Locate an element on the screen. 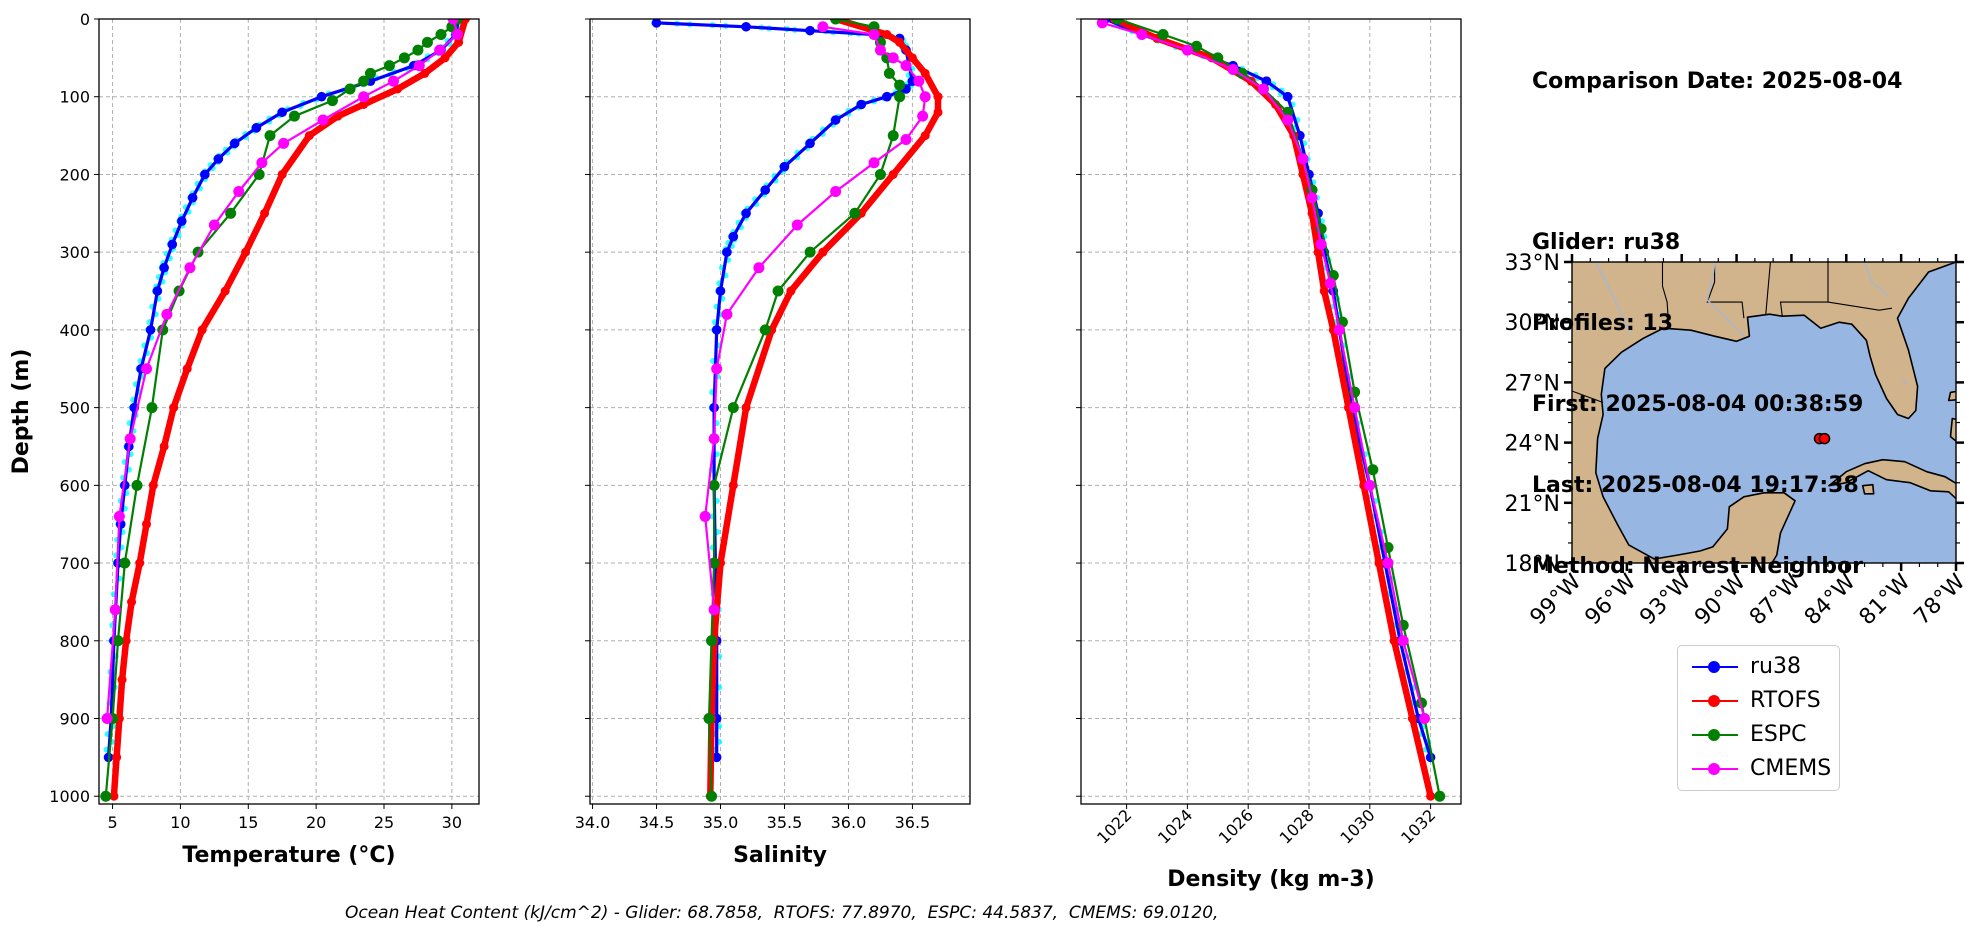  y-tick-label: 900 is located at coordinates (74, 719).